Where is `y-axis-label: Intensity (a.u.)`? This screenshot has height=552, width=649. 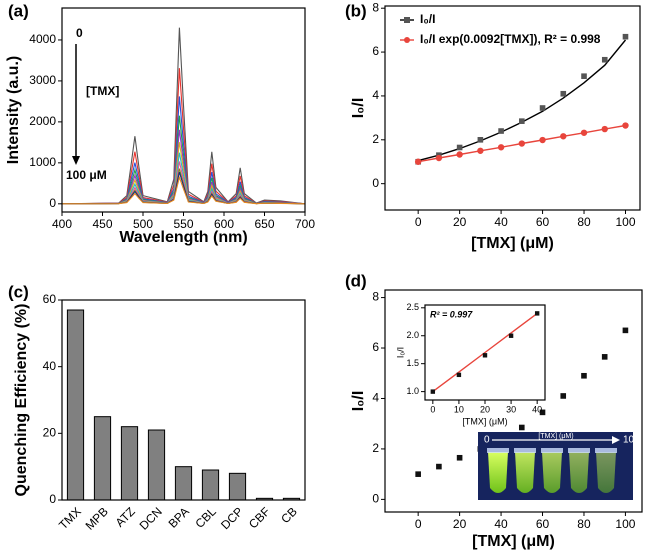 y-axis-label: Intensity (a.u.) is located at coordinates (13, 110).